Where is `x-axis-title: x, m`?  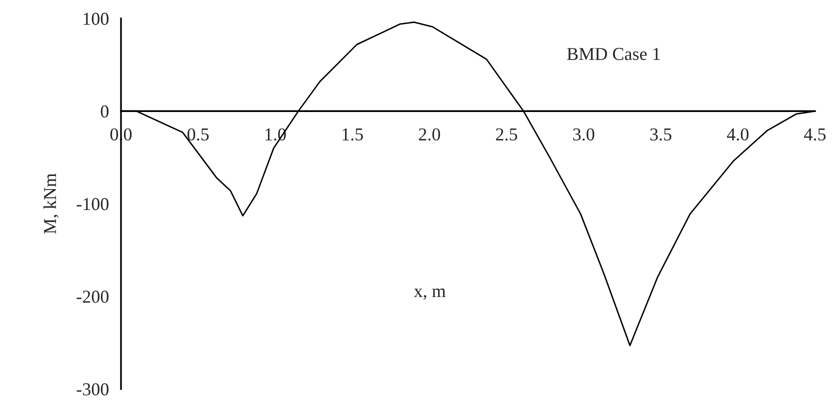
x-axis-title: x, m is located at coordinates (430, 294).